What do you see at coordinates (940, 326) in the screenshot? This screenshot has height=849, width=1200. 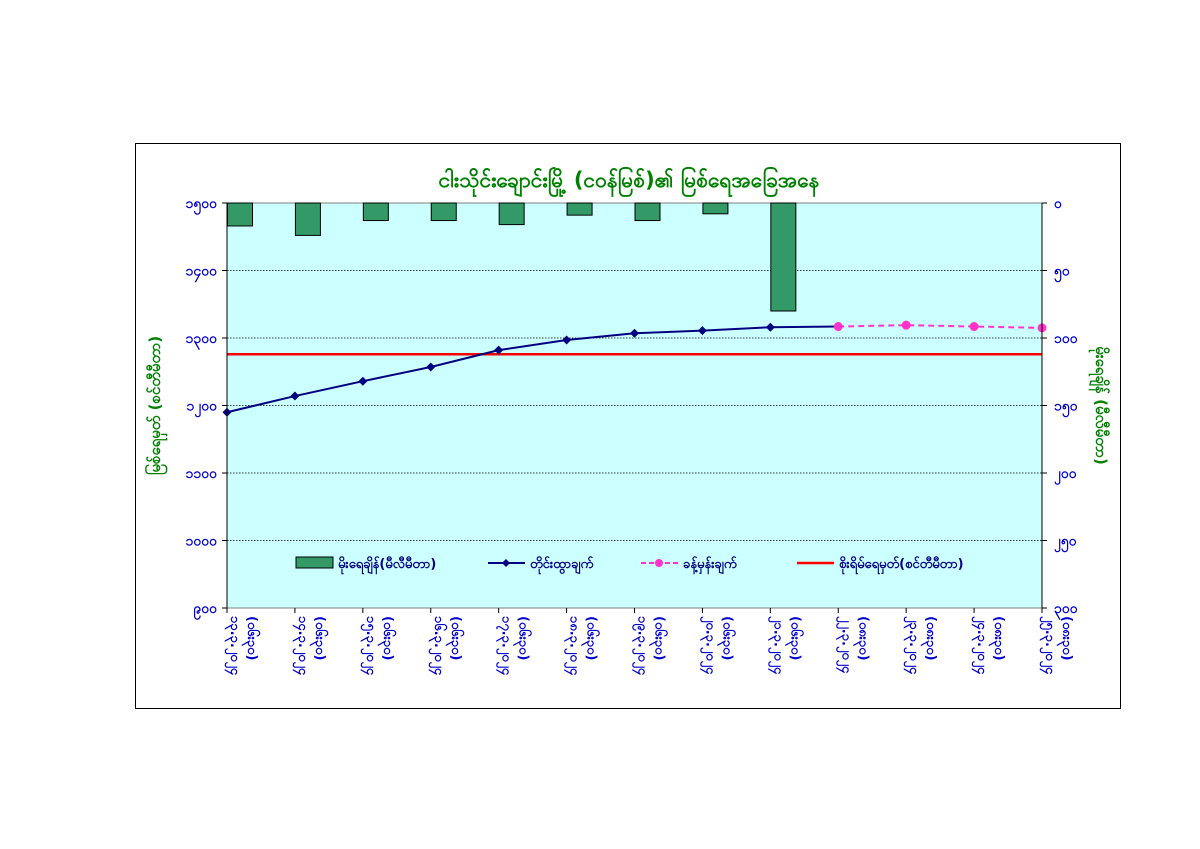 I see `forecast-line` at bounding box center [940, 326].